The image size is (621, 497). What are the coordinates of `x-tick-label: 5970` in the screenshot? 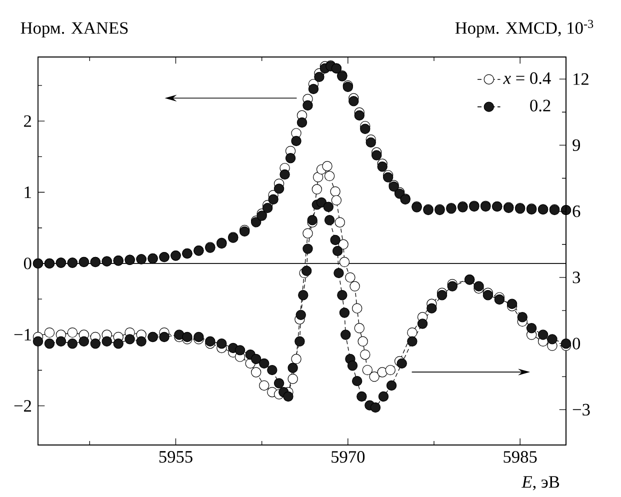 It's located at (348, 457).